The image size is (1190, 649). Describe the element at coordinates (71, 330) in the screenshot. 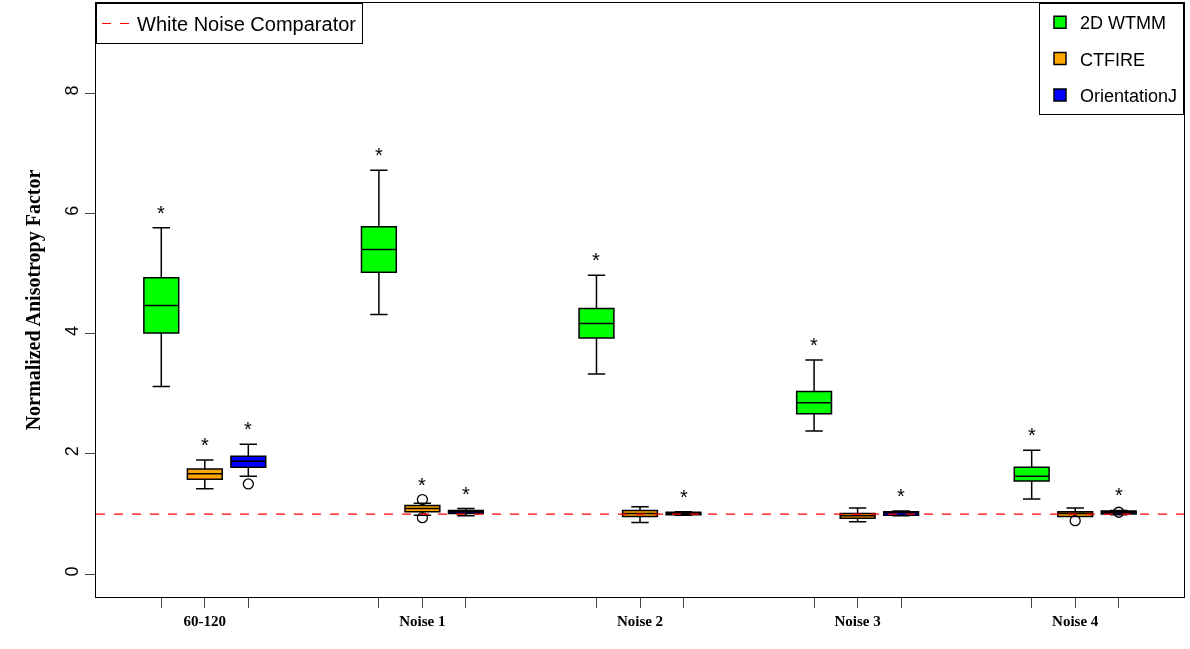

I see `y-tick-label: 4` at that location.